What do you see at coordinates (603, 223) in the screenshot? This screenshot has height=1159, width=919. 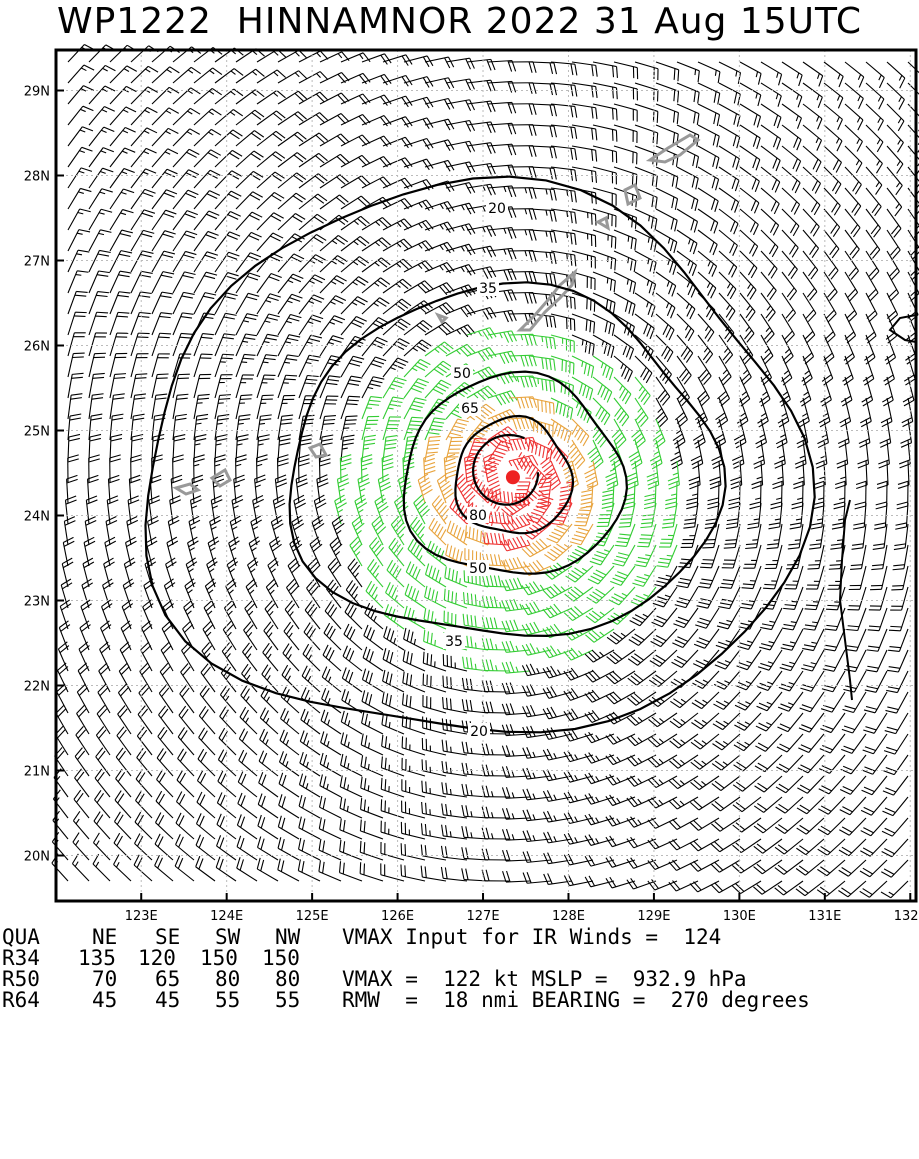 I see `island-outline` at bounding box center [603, 223].